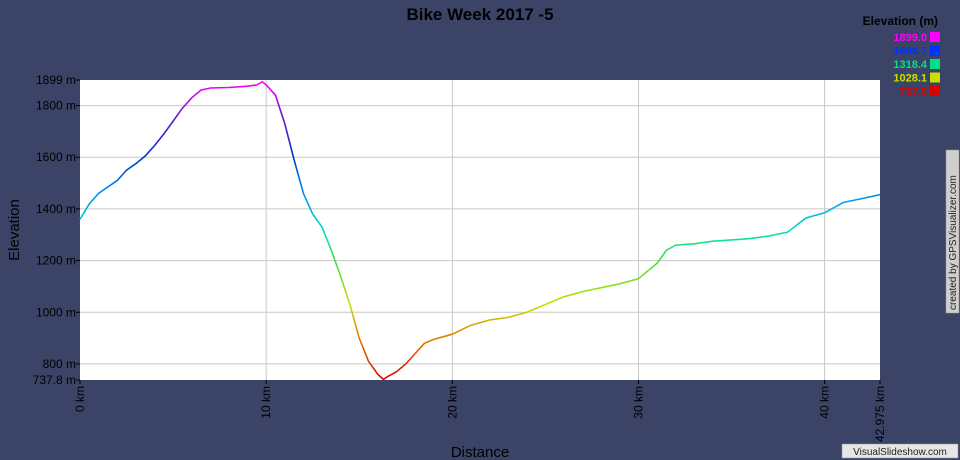 This screenshot has width=960, height=460. Describe the element at coordinates (880, 414) in the screenshot. I see `x-tick-label: 42.975 km` at that location.